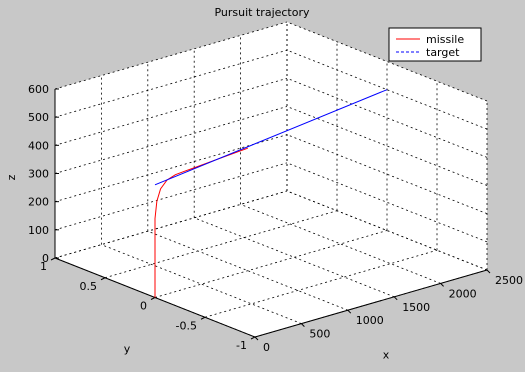  What do you see at coordinates (443, 52) in the screenshot?
I see `legend-label-target: target` at bounding box center [443, 52].